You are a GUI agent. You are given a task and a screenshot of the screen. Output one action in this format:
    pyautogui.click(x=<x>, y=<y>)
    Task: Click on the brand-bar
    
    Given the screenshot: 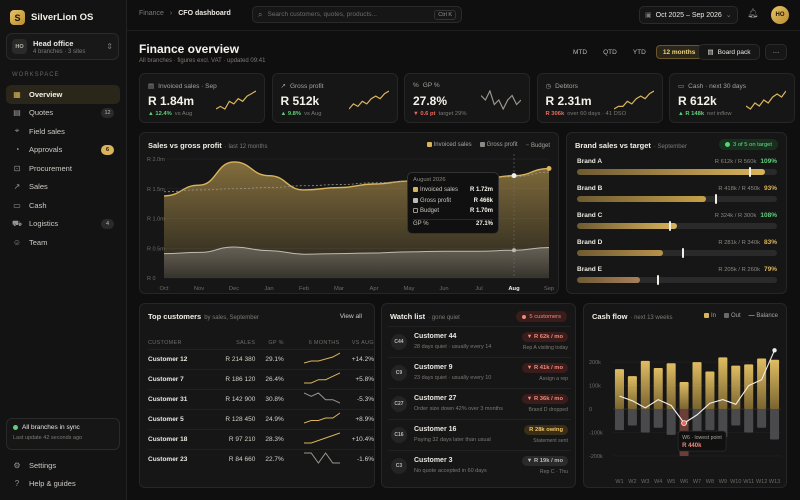 What is the action you would take?
    pyautogui.click(x=620, y=253)
    